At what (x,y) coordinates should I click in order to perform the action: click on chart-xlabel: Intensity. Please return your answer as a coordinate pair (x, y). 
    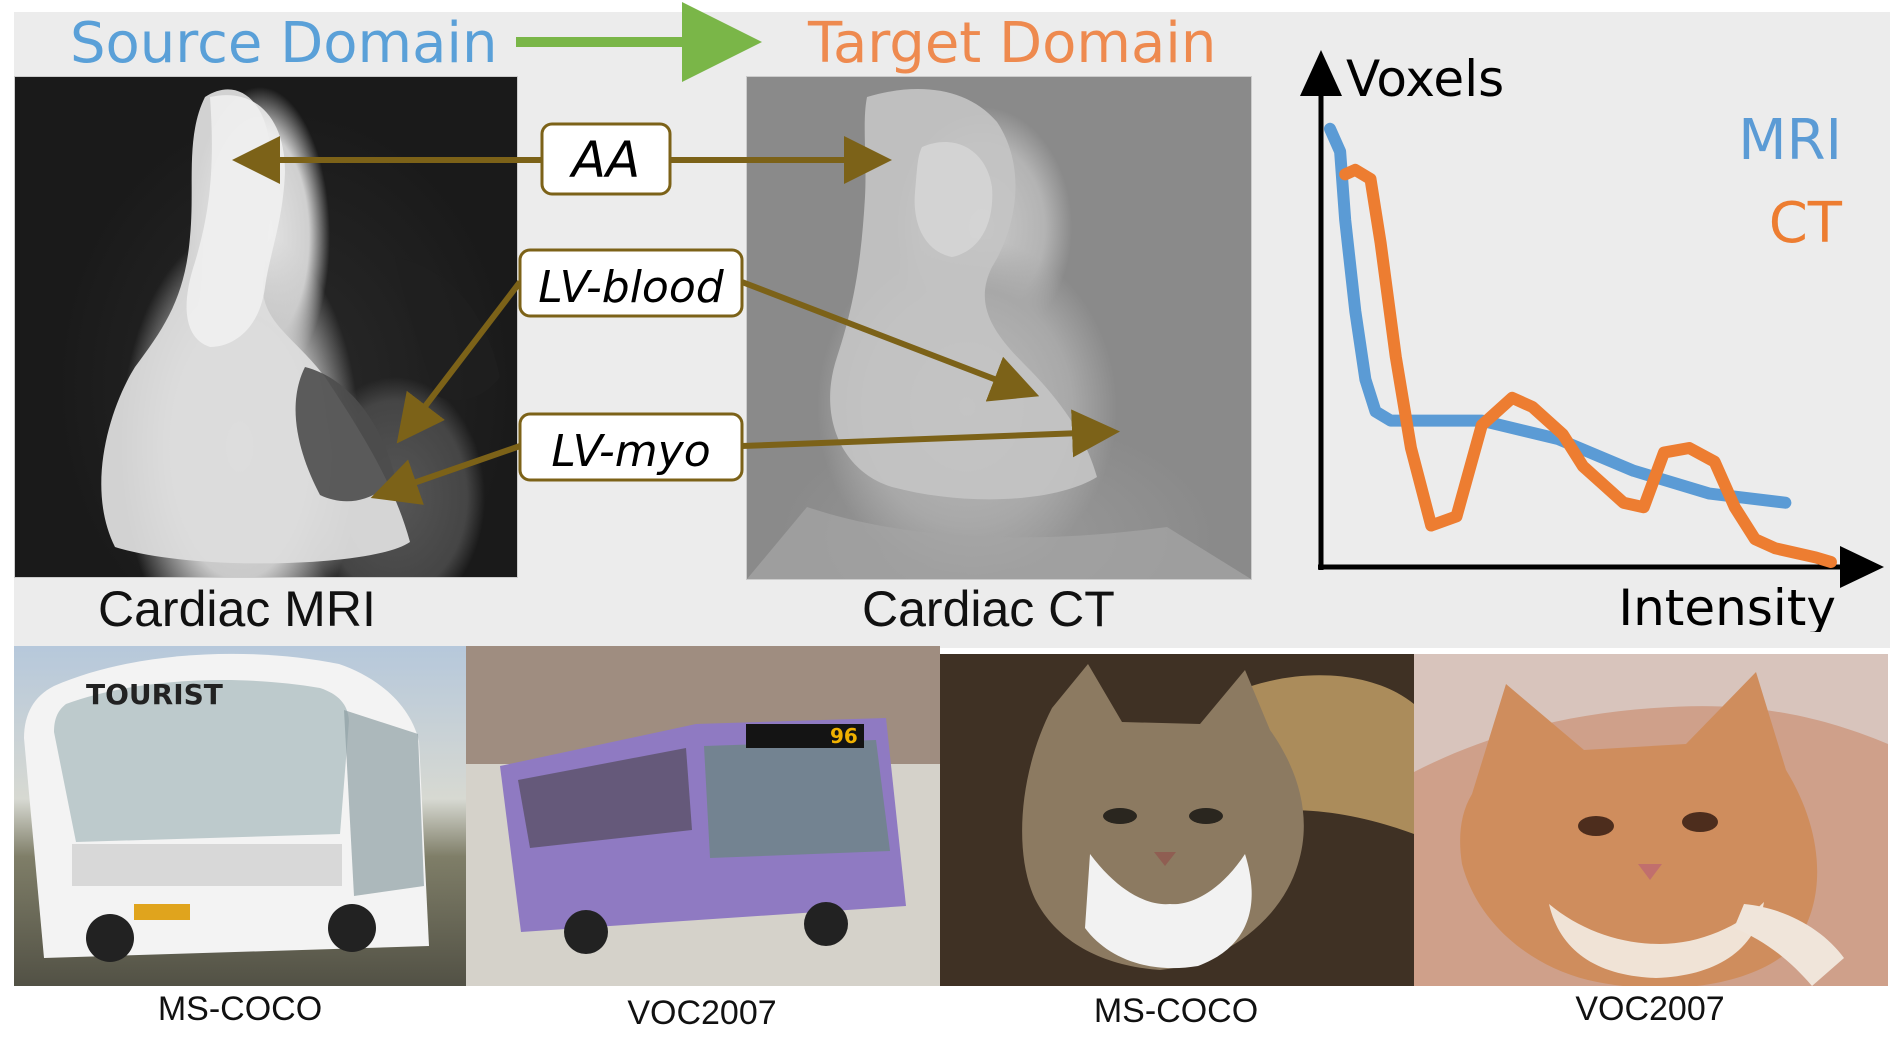
    Looking at the image, I should click on (1727, 605).